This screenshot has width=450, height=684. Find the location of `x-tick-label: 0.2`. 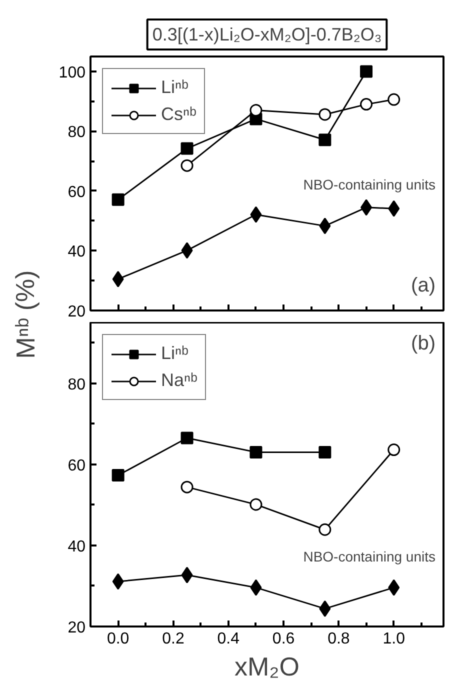

x-tick-label: 0.2 is located at coordinates (173, 639).